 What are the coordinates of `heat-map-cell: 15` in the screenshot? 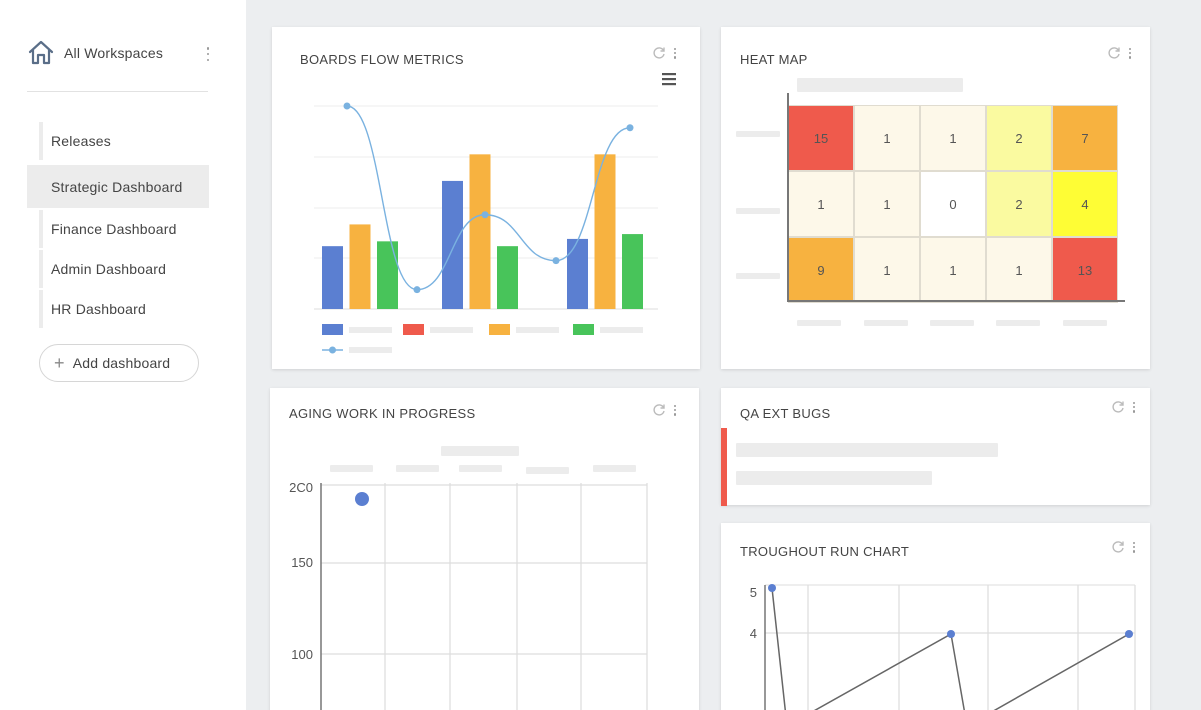 It's located at (821, 138).